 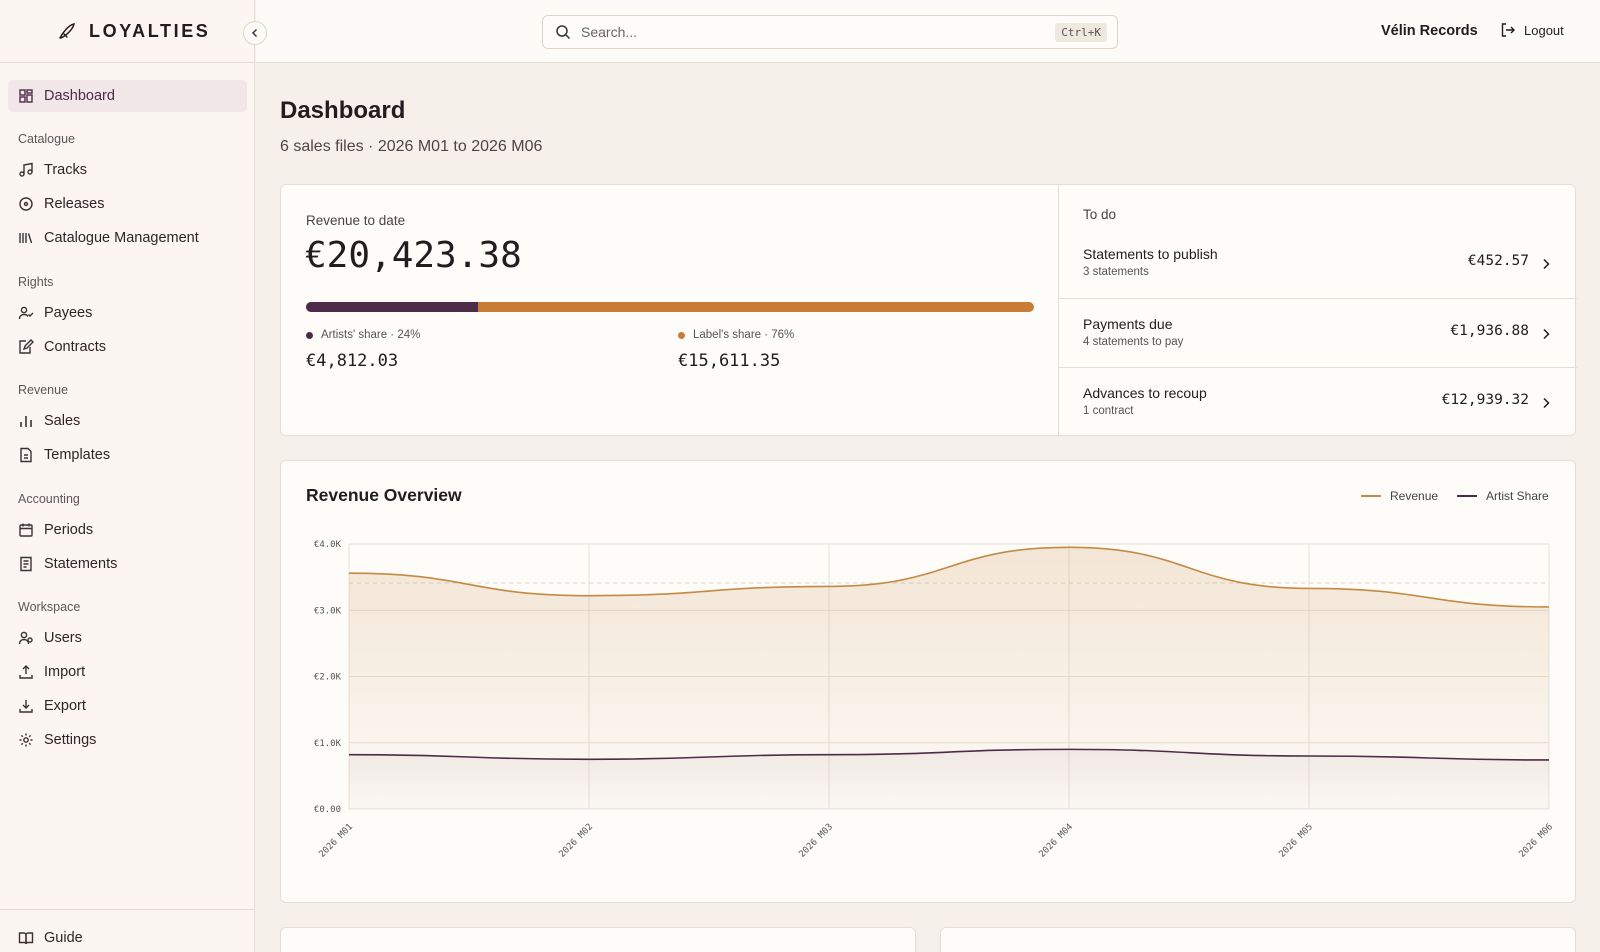 I want to click on logo-icon, so click(x=67, y=31).